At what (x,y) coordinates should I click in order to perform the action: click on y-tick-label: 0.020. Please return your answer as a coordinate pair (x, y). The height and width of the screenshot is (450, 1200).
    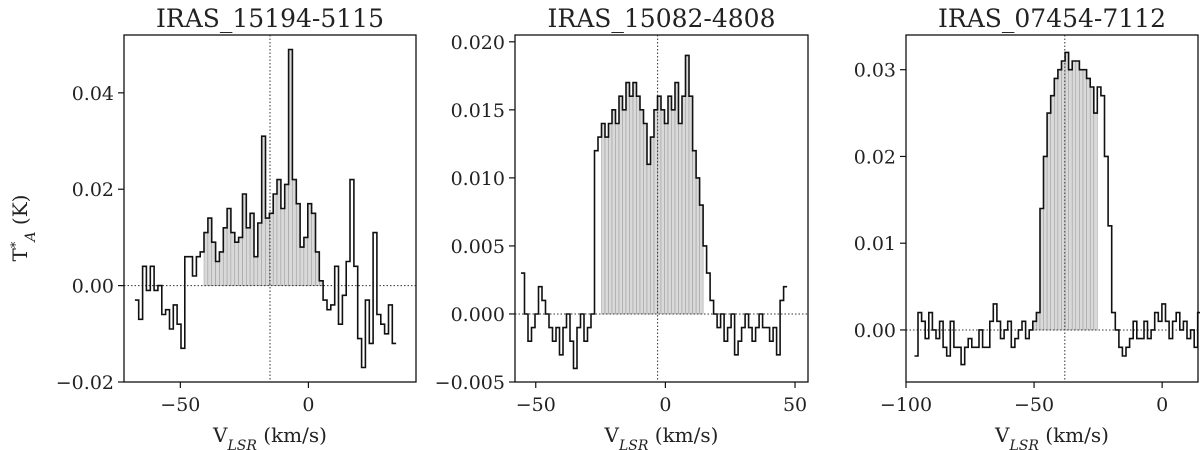
    Looking at the image, I should click on (478, 43).